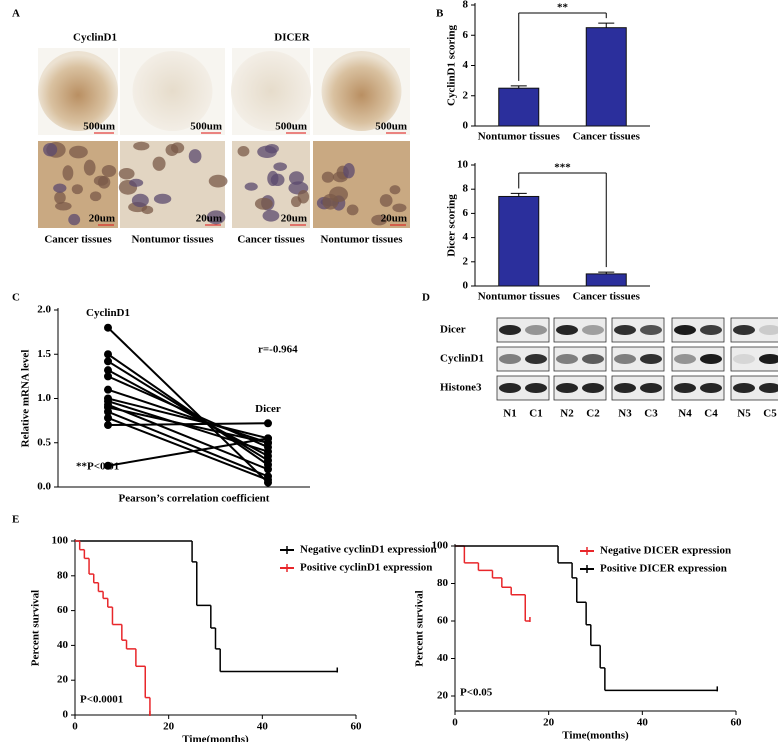 The height and width of the screenshot is (742, 778). Describe the element at coordinates (75, 727) in the screenshot. I see `x-tick-label: 0` at that location.